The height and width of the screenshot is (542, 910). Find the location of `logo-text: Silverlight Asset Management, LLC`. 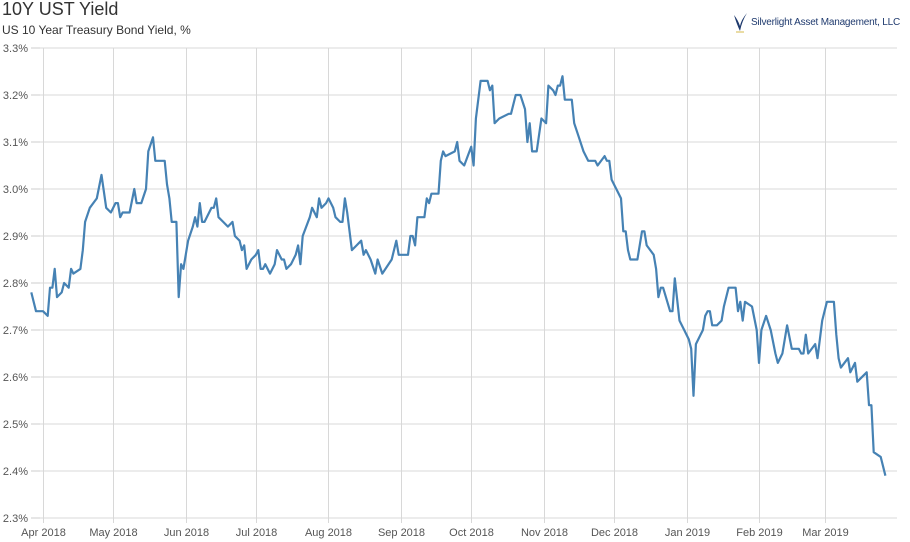

logo-text: Silverlight Asset Management, LLC is located at coordinates (825, 22).